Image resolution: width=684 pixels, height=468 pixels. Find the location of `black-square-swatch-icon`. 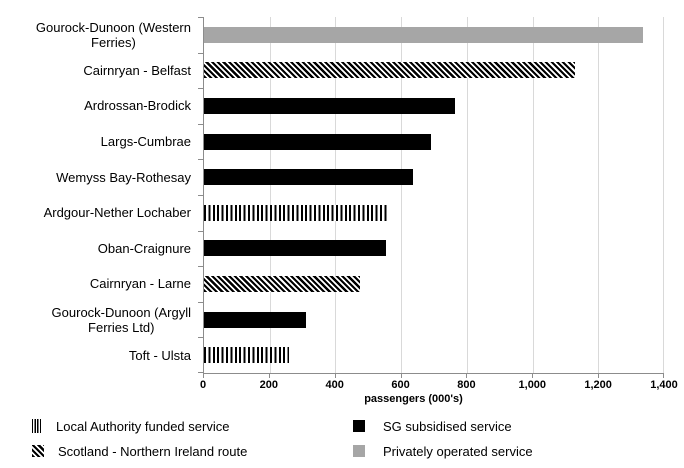

black-square-swatch-icon is located at coordinates (359, 426).